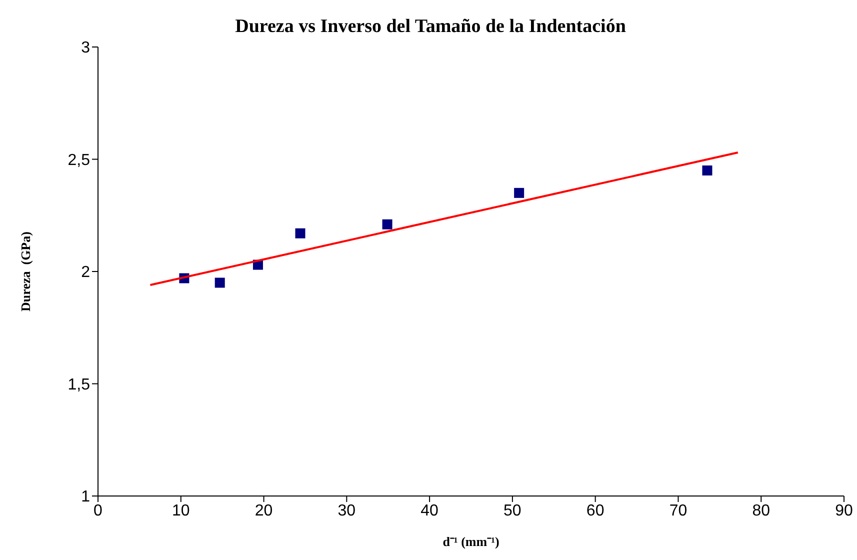  Describe the element at coordinates (85, 48) in the screenshot. I see `y-tick-label: 3` at that location.